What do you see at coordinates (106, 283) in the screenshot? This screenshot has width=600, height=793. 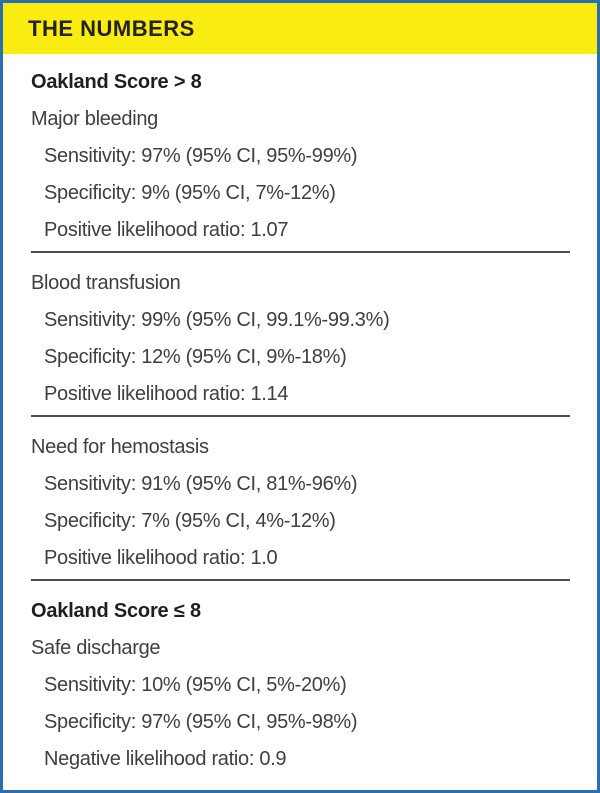 I see `section-label: Blood transfusion` at bounding box center [106, 283].